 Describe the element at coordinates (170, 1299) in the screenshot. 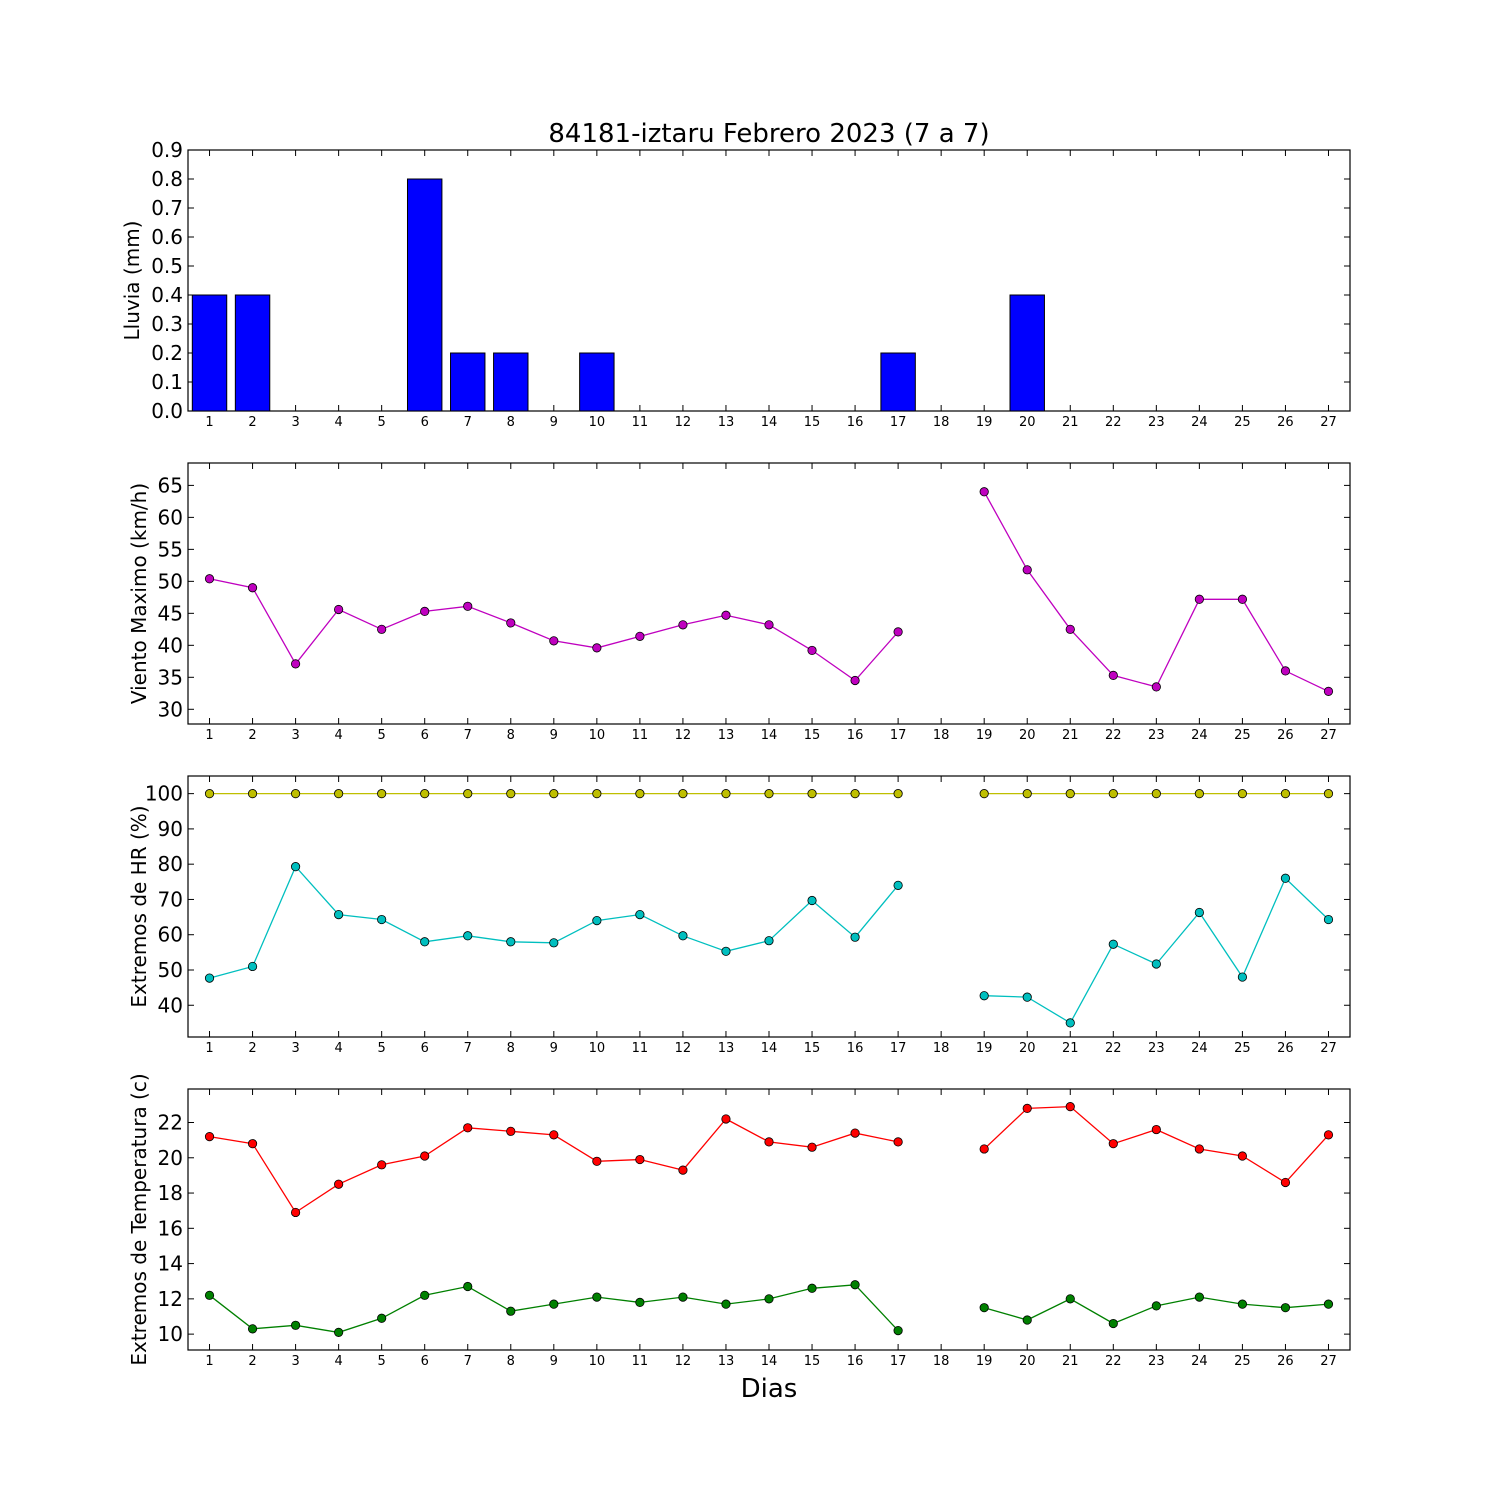

I see `y-tick-label: 12` at that location.